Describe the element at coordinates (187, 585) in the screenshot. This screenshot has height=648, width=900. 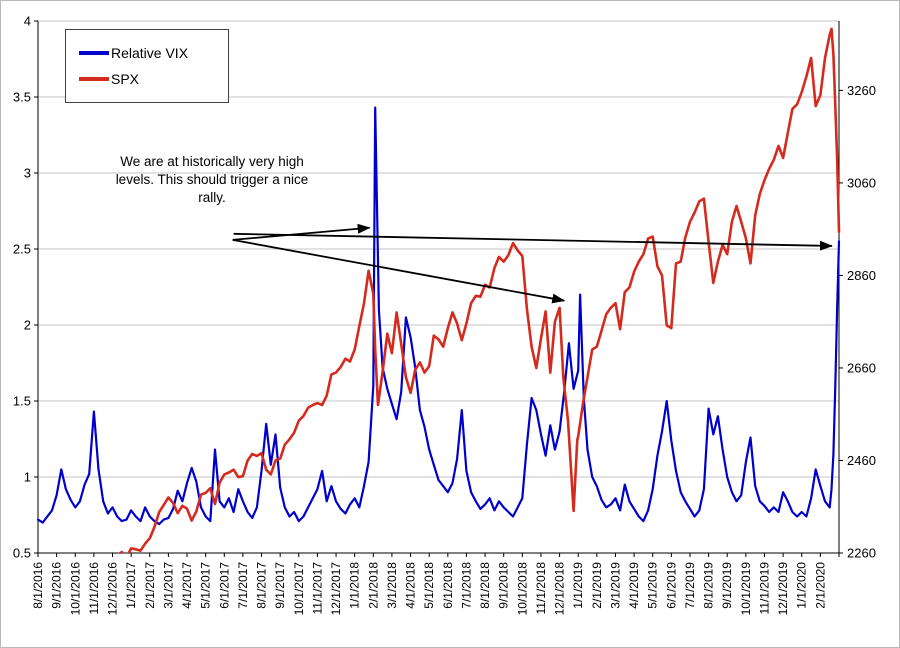
I see `svg-text: 4/1/2017` at that location.